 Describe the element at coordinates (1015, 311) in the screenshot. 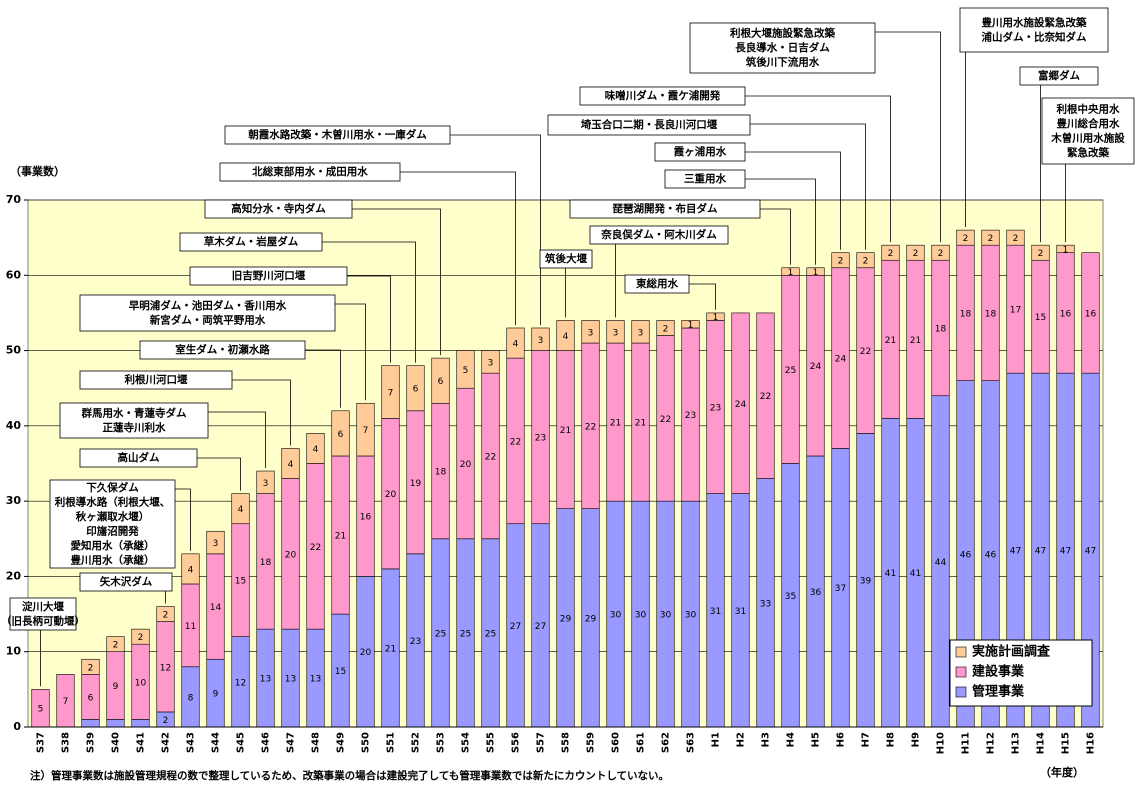

I see `value-label: 17` at that location.